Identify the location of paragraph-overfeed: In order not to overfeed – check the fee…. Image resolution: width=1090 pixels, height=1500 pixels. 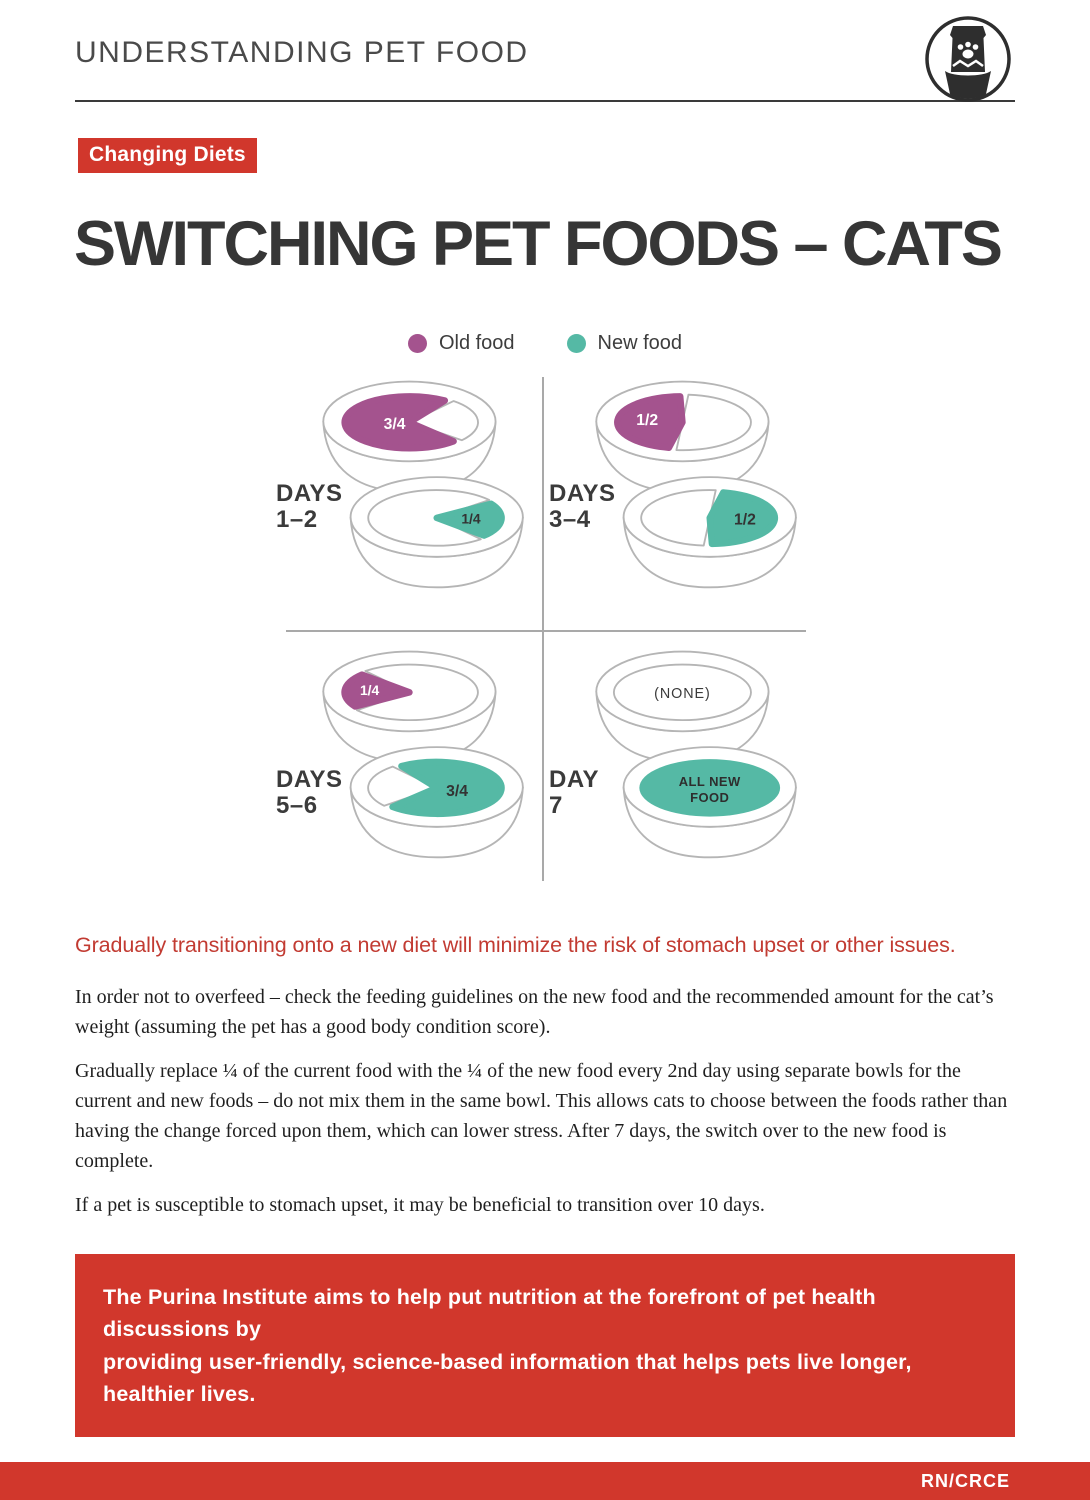
(534, 1012).